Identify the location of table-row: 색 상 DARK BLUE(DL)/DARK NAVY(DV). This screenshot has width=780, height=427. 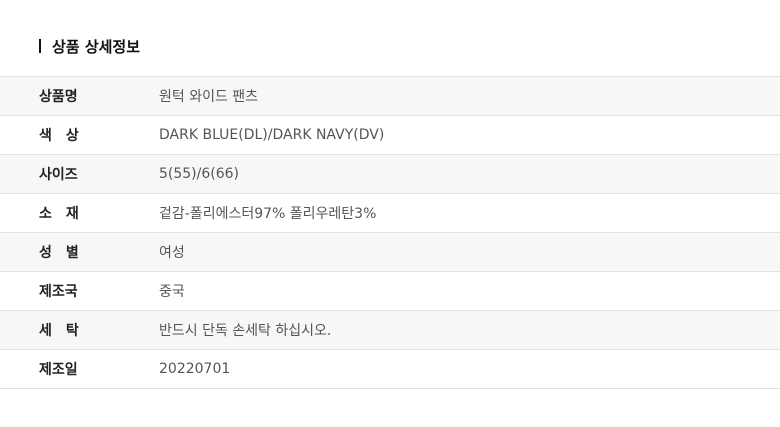
(390, 135).